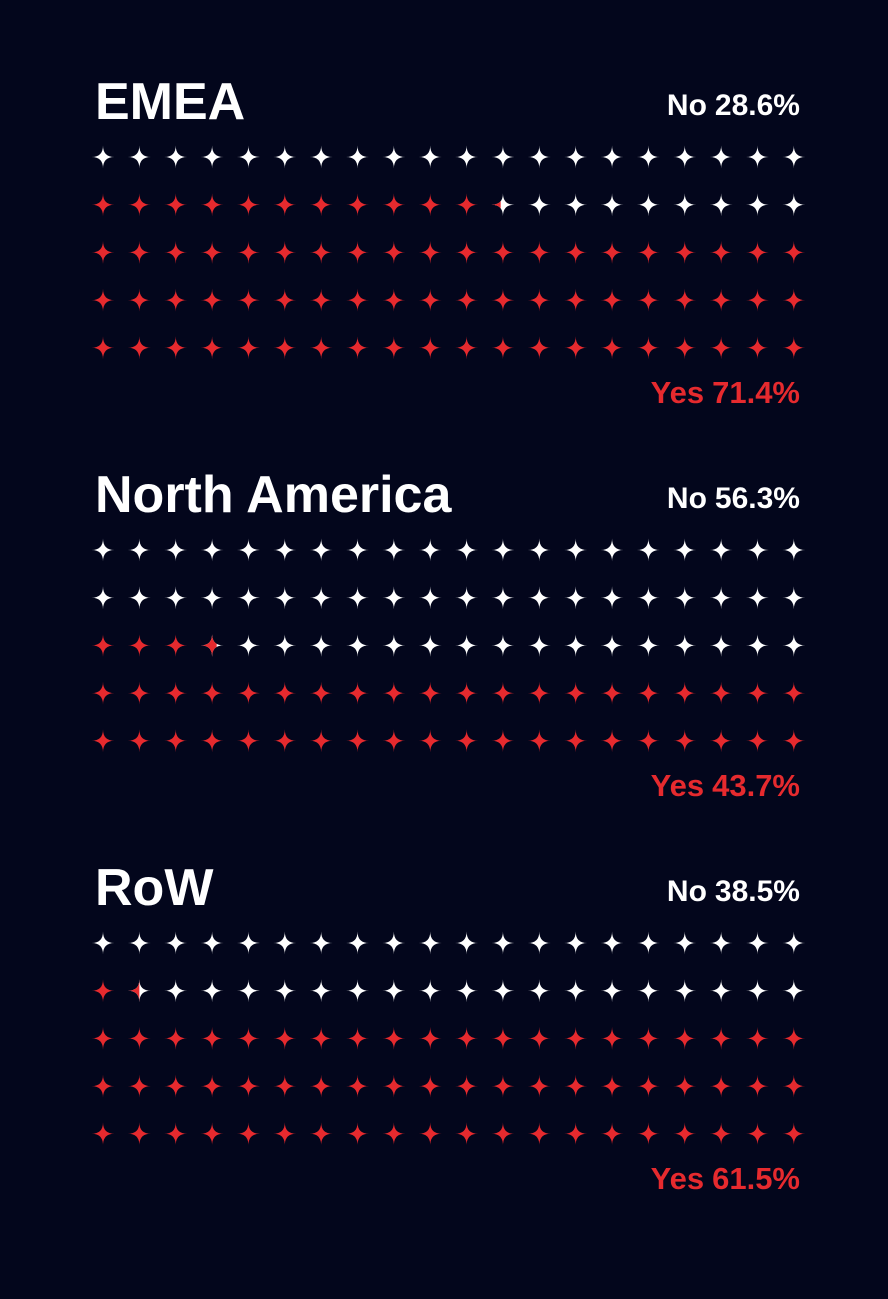  Describe the element at coordinates (757, 498) in the screenshot. I see `no-label-value: 56.3%` at that location.